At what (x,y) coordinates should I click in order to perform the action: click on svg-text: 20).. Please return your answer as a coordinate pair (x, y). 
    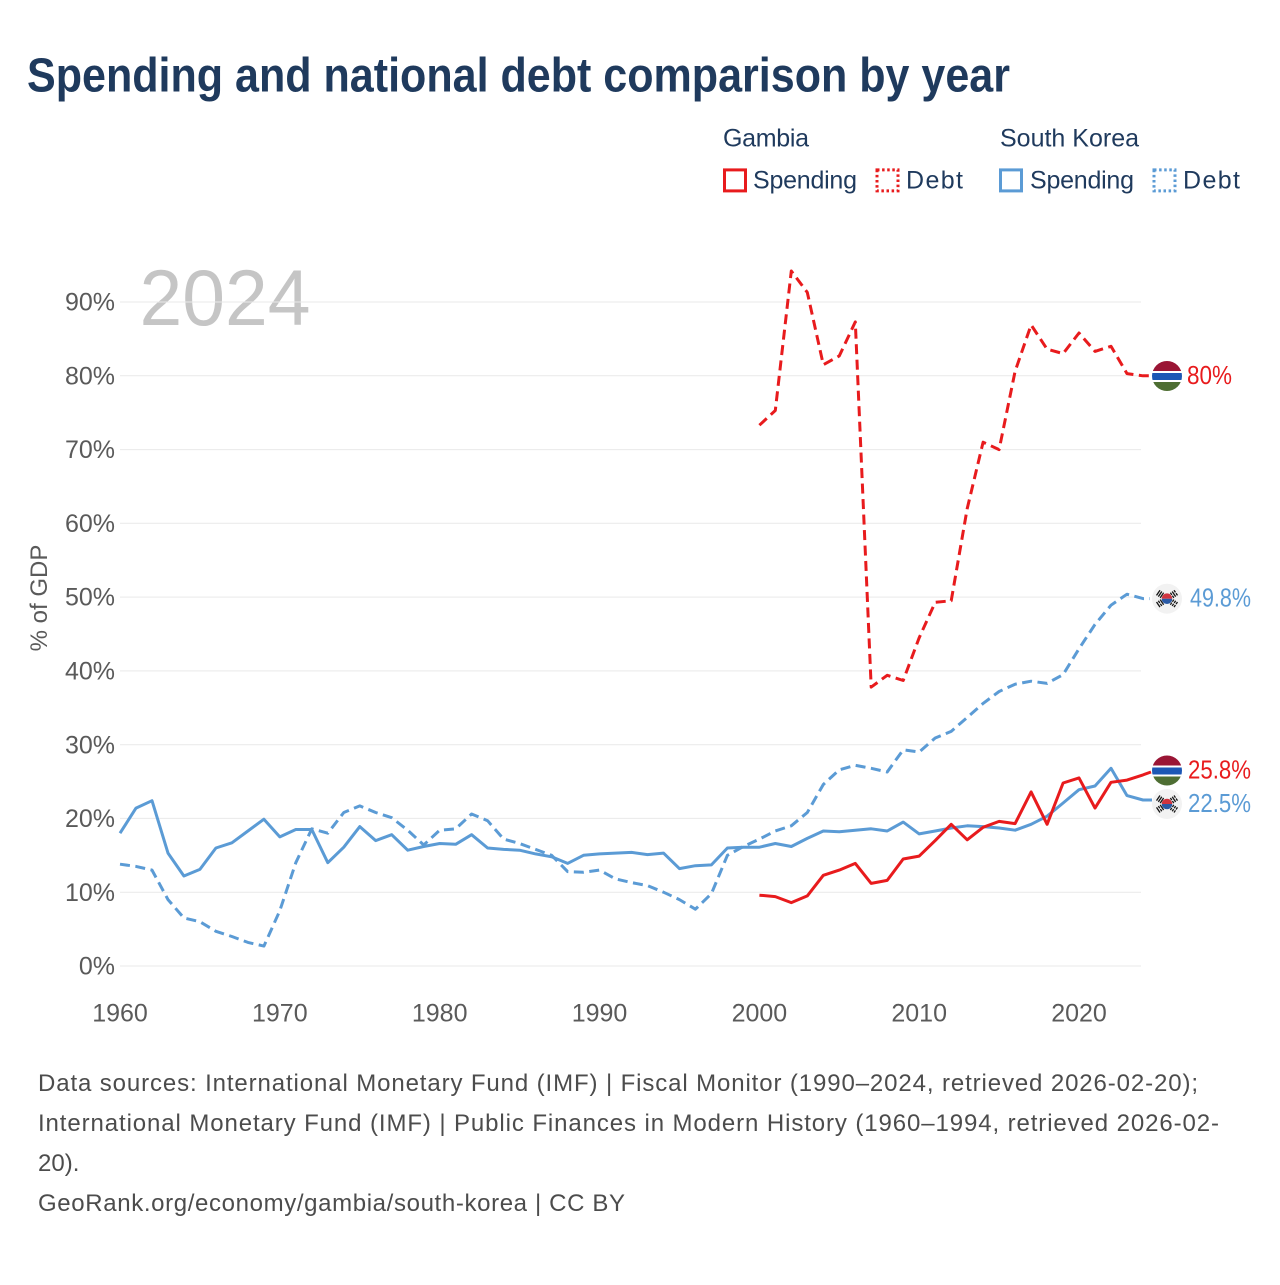
    Looking at the image, I should click on (58, 1163).